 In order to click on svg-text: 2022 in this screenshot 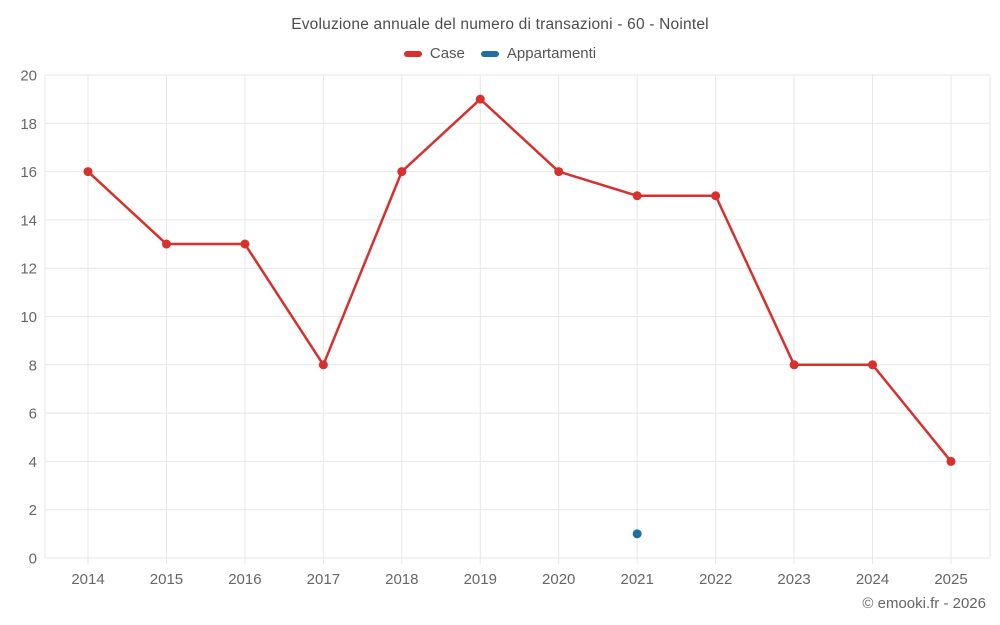, I will do `click(715, 579)`.